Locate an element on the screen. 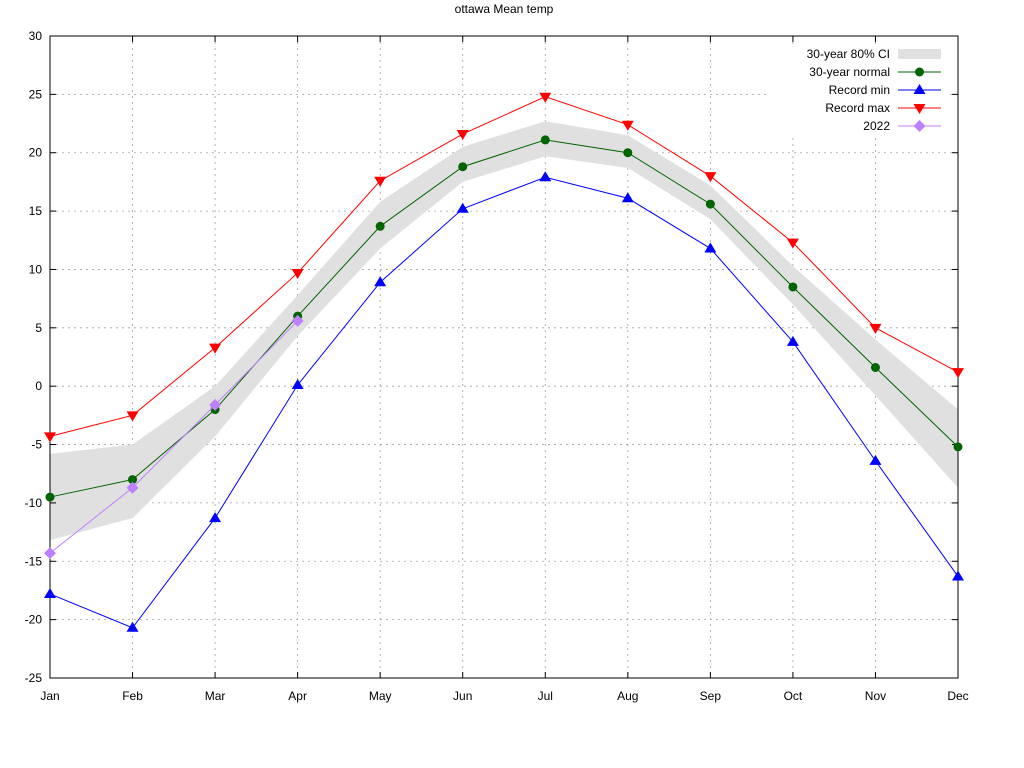 Image resolution: width=1024 pixels, height=768 pixels. x-tick-label: Nov is located at coordinates (875, 696).